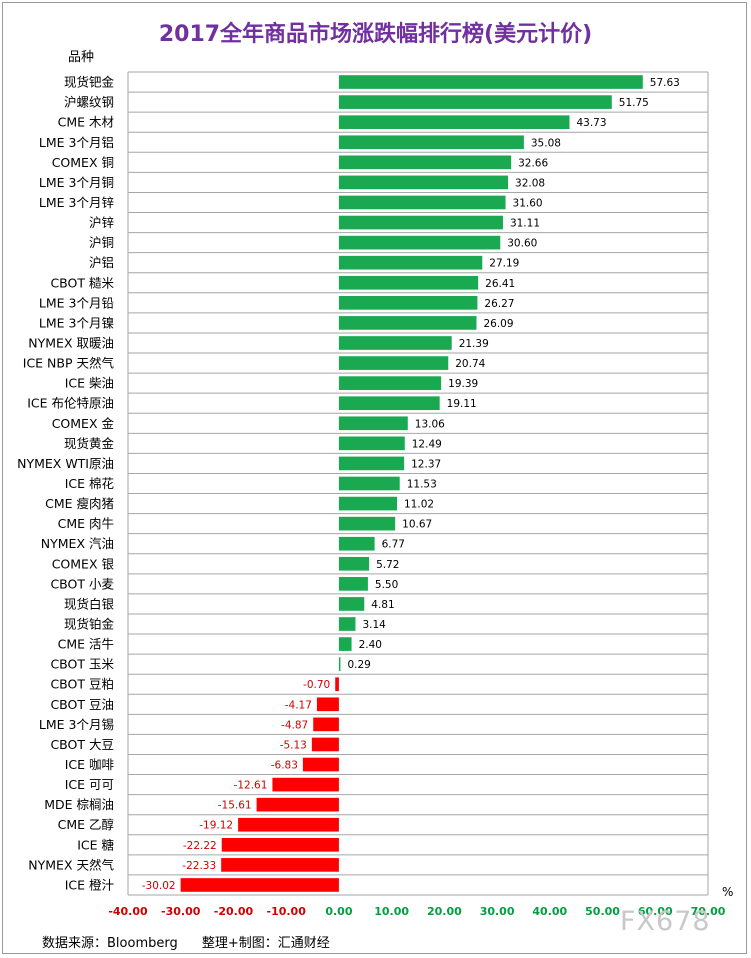  Describe the element at coordinates (101, 222) in the screenshot. I see `category-label: 沪锌` at that location.